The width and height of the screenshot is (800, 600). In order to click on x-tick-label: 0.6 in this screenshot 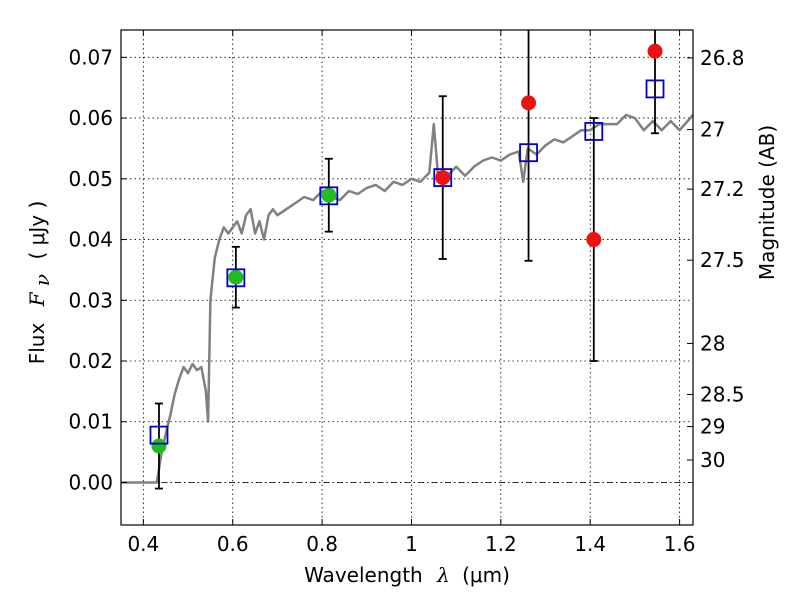, I will do `click(233, 544)`.